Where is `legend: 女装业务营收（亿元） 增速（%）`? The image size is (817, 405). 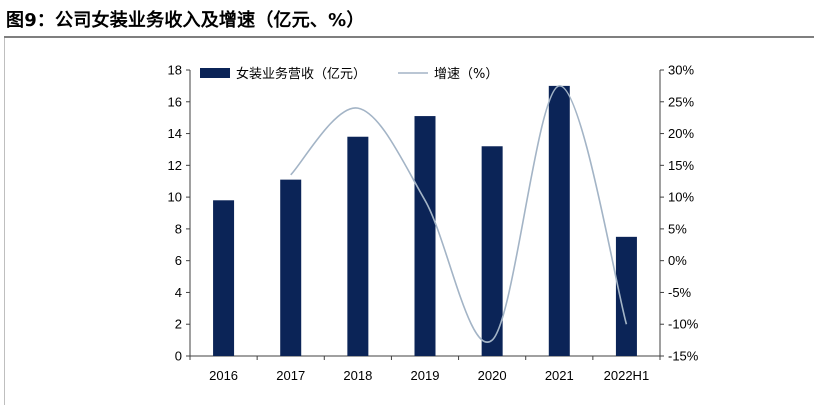 legend: 女装业务营收（亿元） 增速（%） is located at coordinates (349, 74).